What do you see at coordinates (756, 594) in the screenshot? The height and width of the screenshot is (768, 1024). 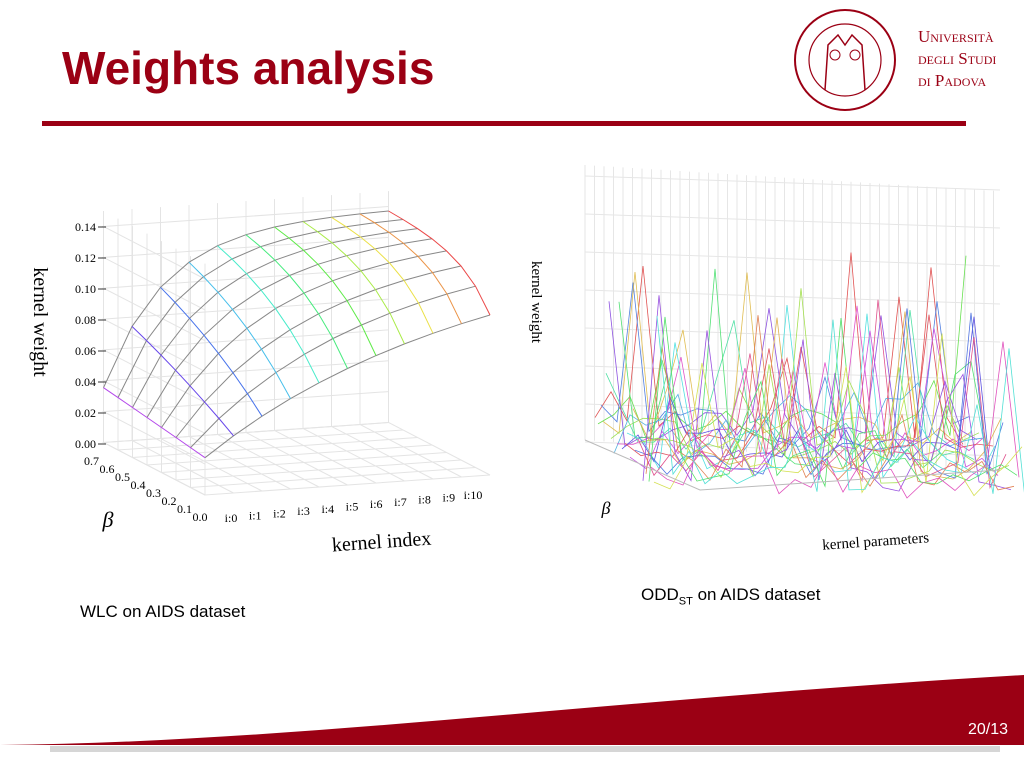 I see `caption-text: on AIDS dataset` at bounding box center [756, 594].